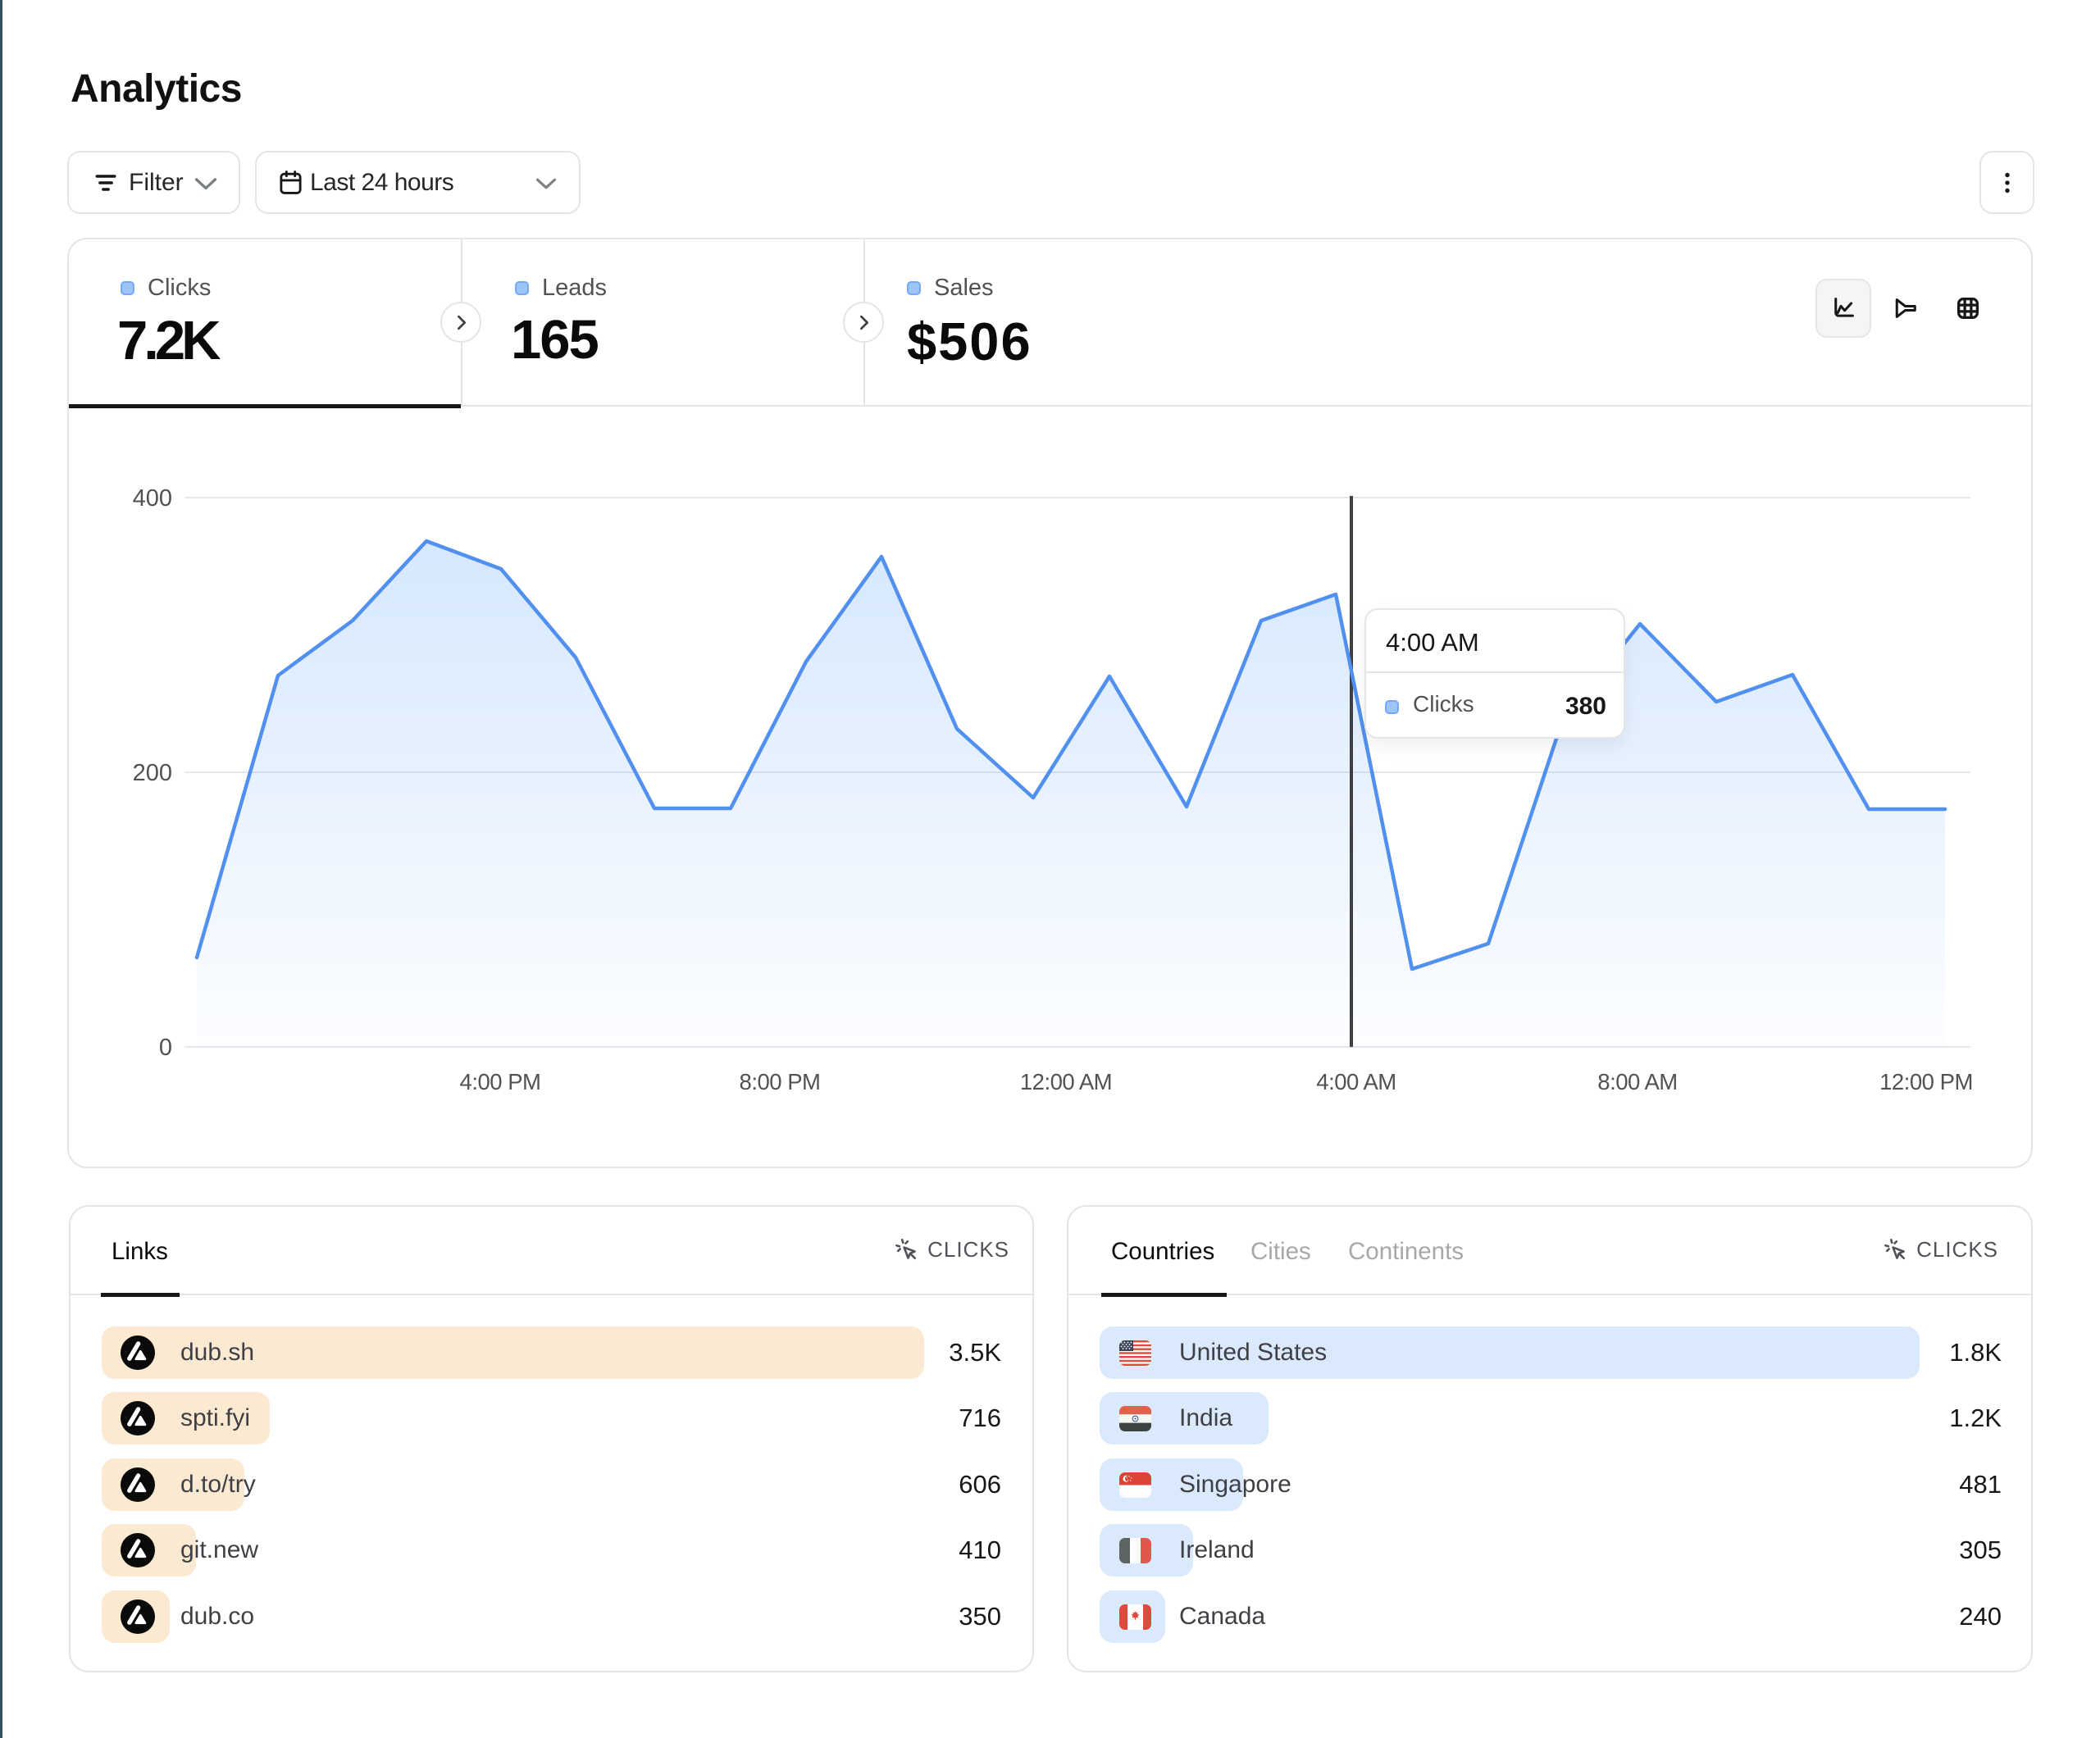 The height and width of the screenshot is (1738, 2100). What do you see at coordinates (1066, 1081) in the screenshot?
I see `svg-text: 12:00 AM` at bounding box center [1066, 1081].